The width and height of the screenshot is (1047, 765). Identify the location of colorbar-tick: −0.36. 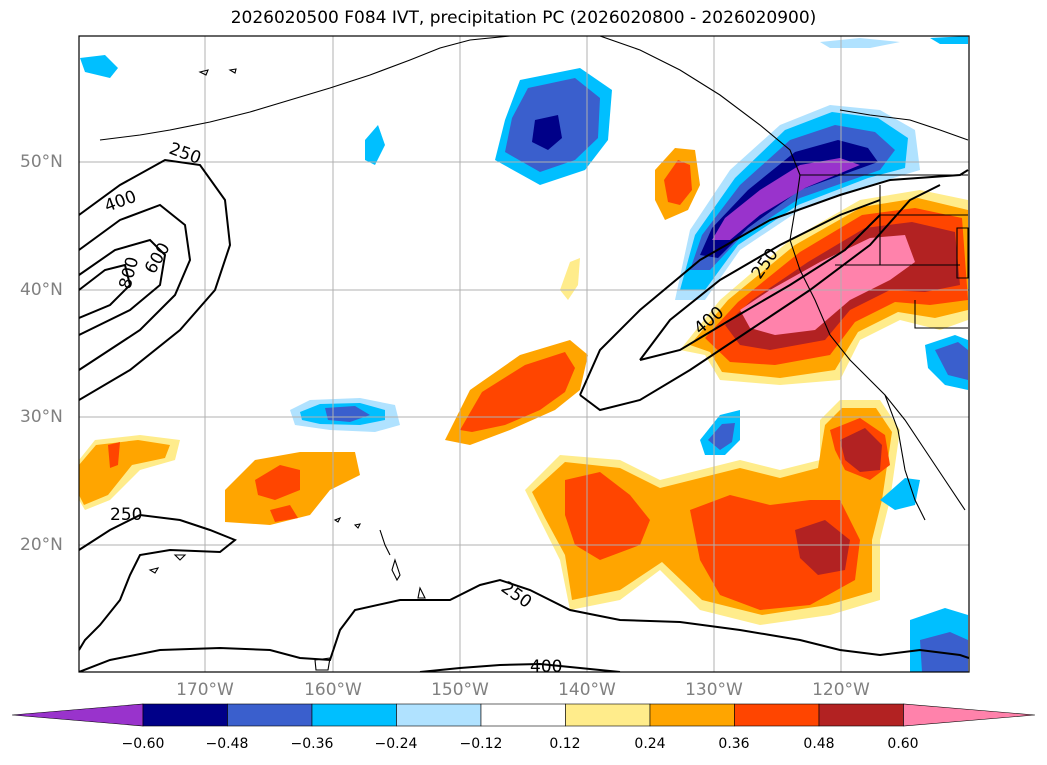
(312, 744).